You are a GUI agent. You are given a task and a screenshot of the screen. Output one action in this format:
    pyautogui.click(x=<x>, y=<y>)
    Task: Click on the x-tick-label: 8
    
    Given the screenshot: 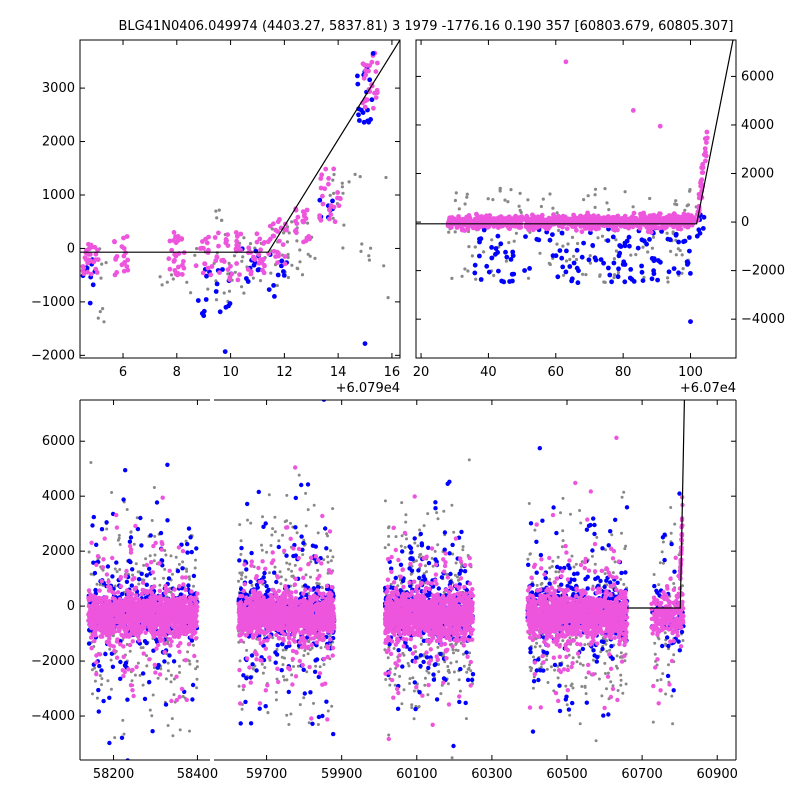 What is the action you would take?
    pyautogui.click(x=177, y=372)
    